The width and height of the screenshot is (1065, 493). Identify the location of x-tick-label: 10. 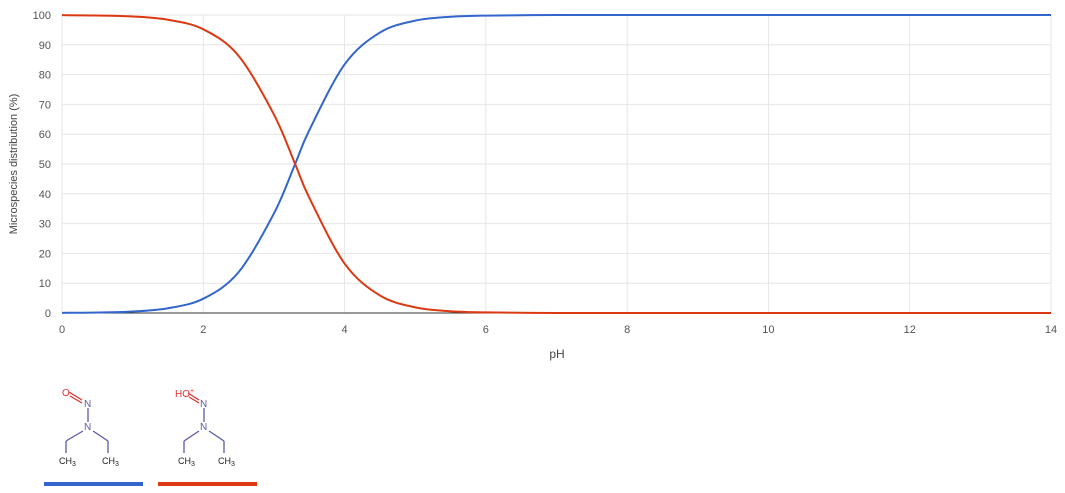
(768, 330).